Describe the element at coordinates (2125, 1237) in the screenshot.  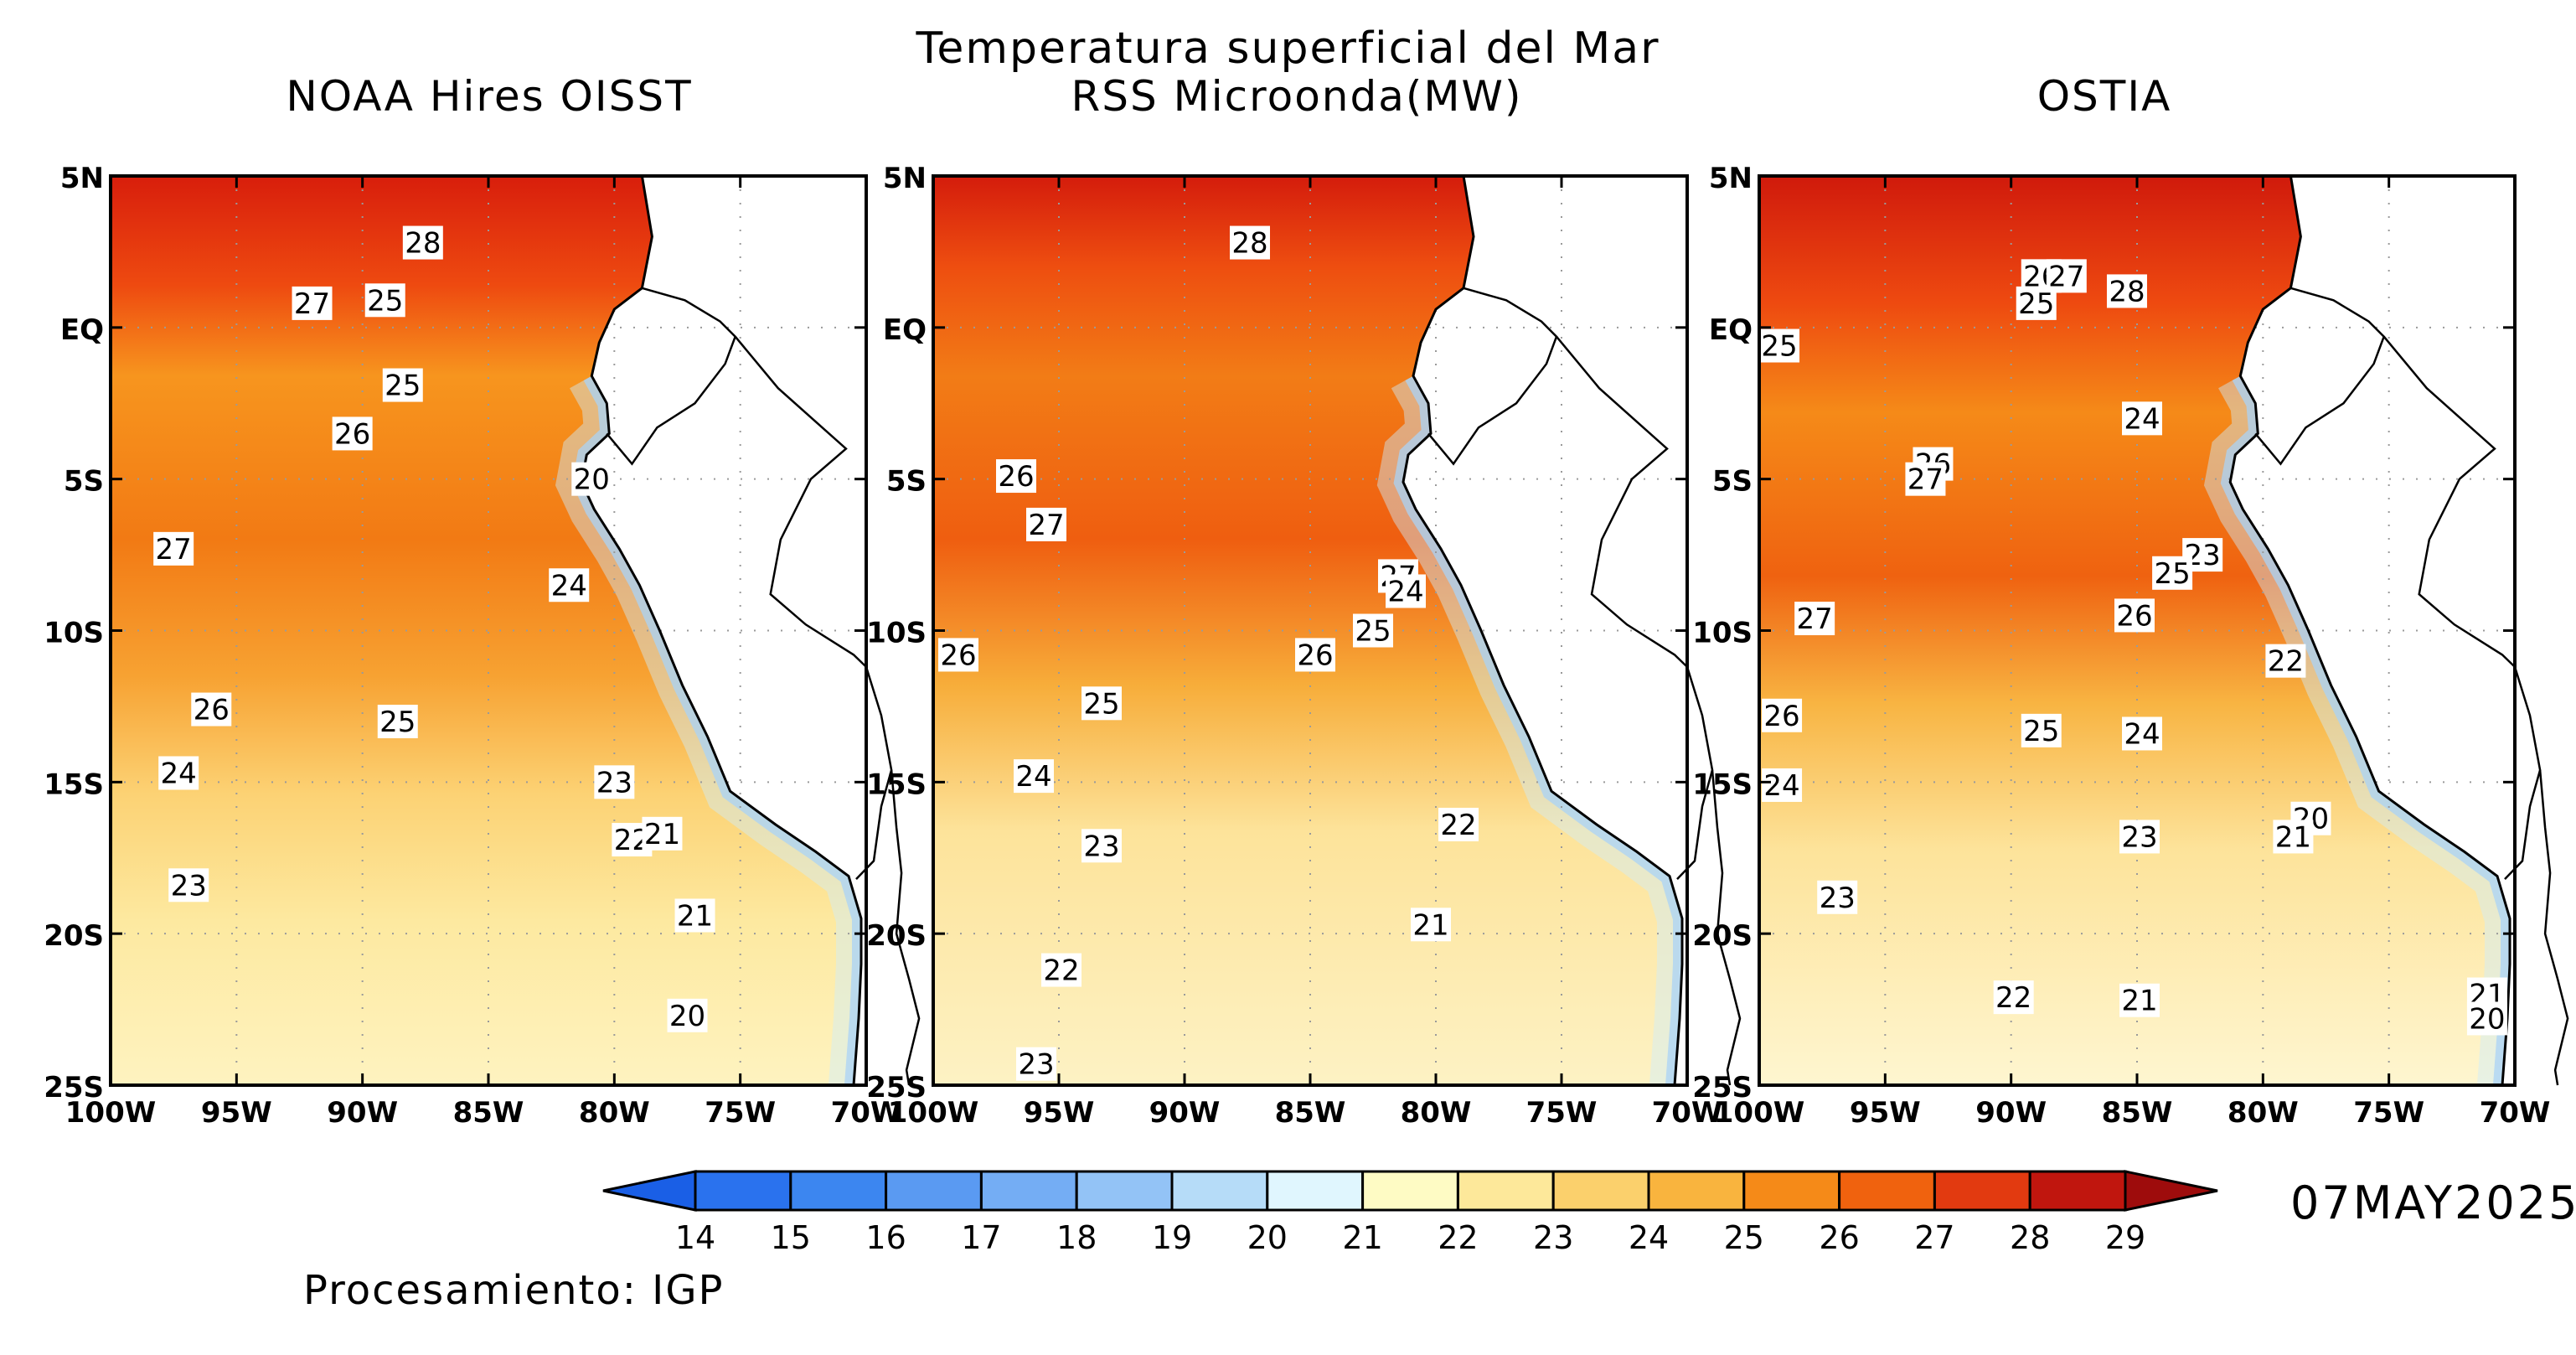
I see `colorbar-label: 29` at that location.